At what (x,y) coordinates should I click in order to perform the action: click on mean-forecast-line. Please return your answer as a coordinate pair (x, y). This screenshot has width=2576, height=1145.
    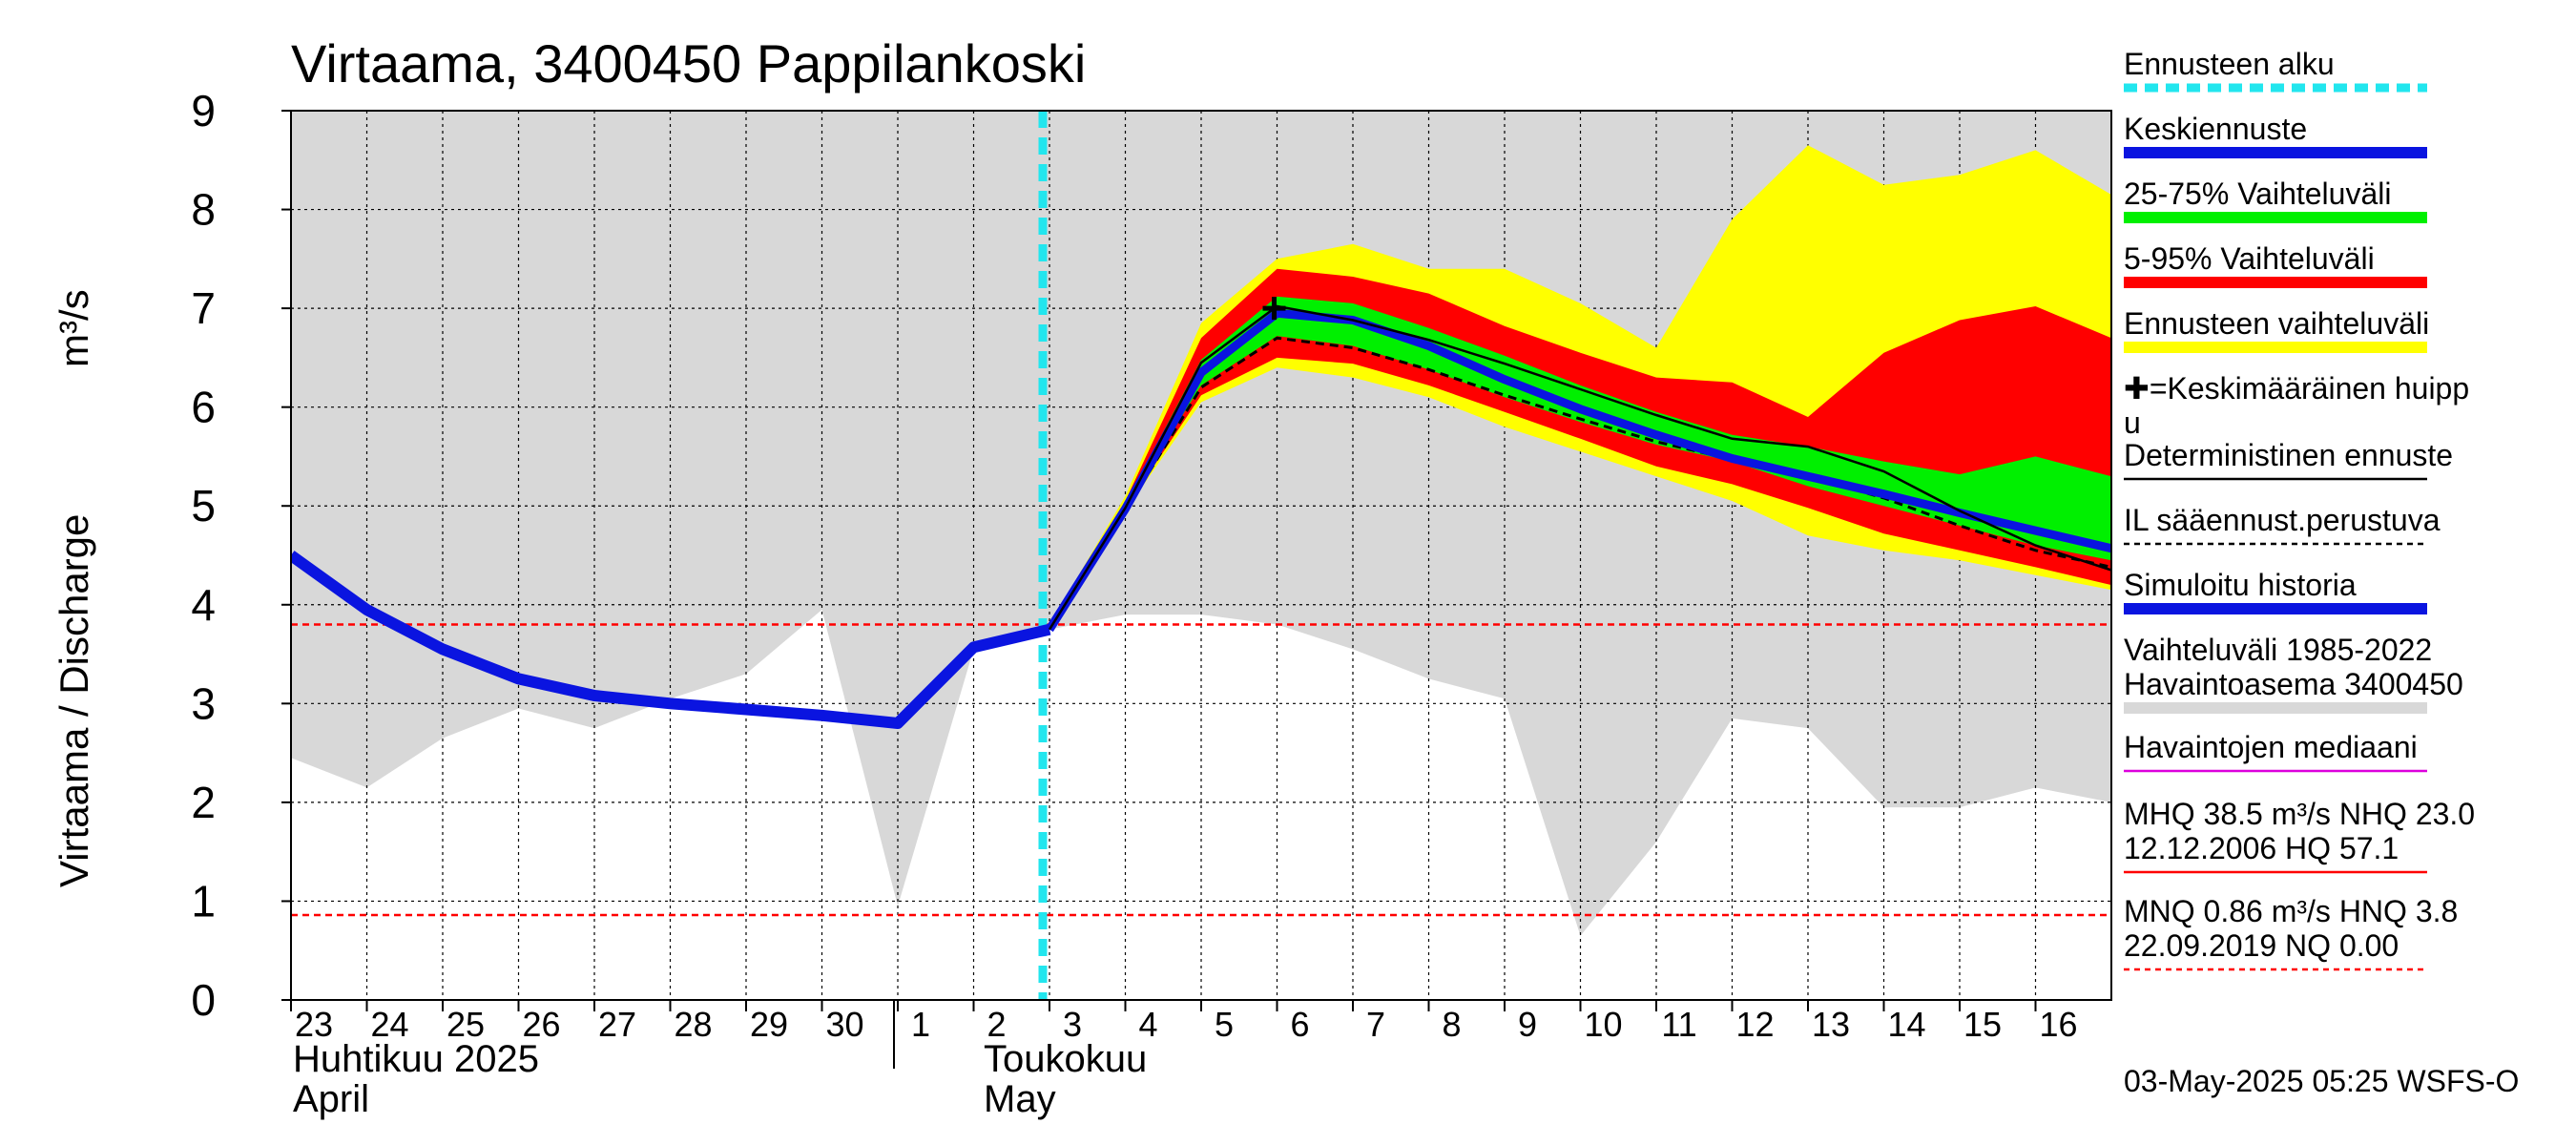
    Looking at the image, I should click on (1578, 471).